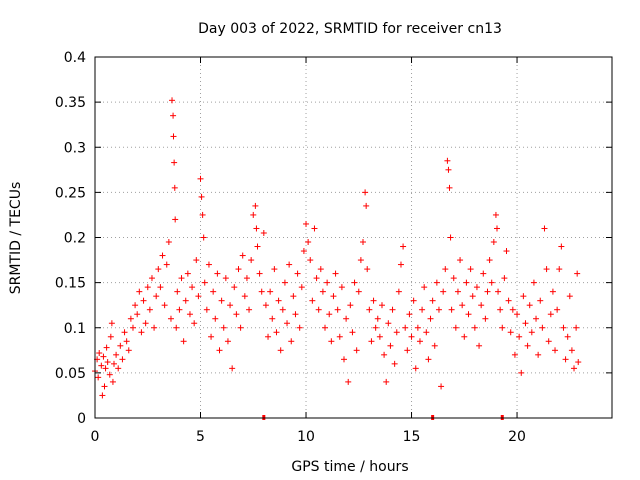  I want to click on x-tick-labels: 0 5 10 15 20, so click(308, 437).